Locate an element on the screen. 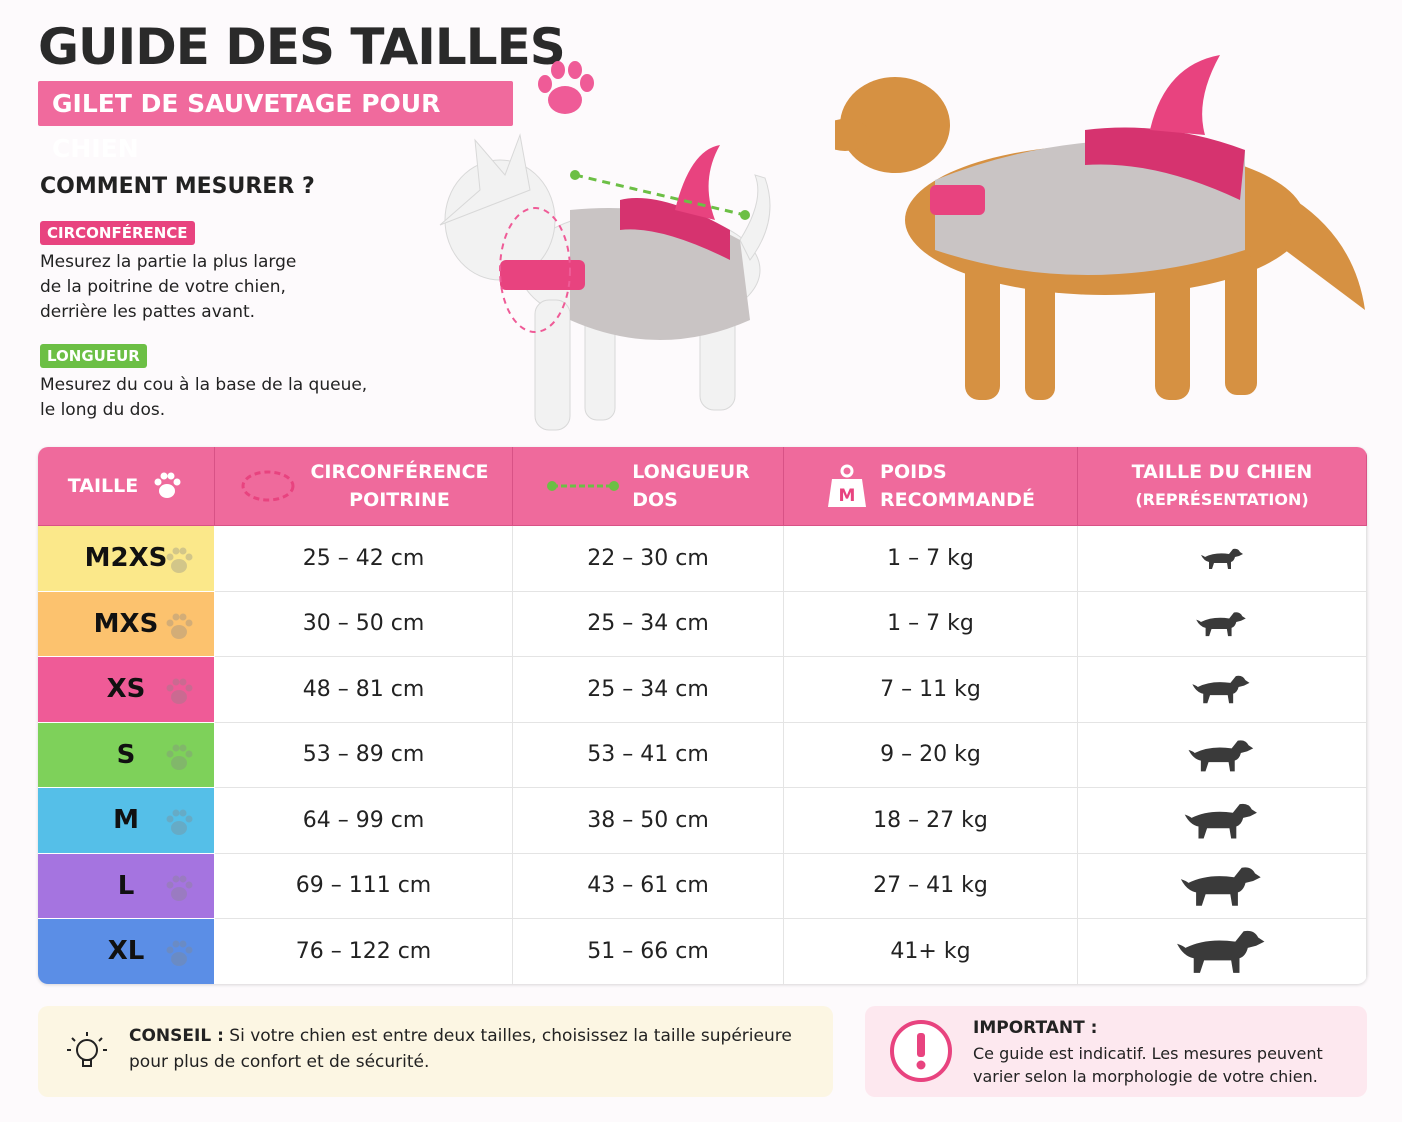 The image size is (1402, 1122). size-cell: XS is located at coordinates (126, 690).